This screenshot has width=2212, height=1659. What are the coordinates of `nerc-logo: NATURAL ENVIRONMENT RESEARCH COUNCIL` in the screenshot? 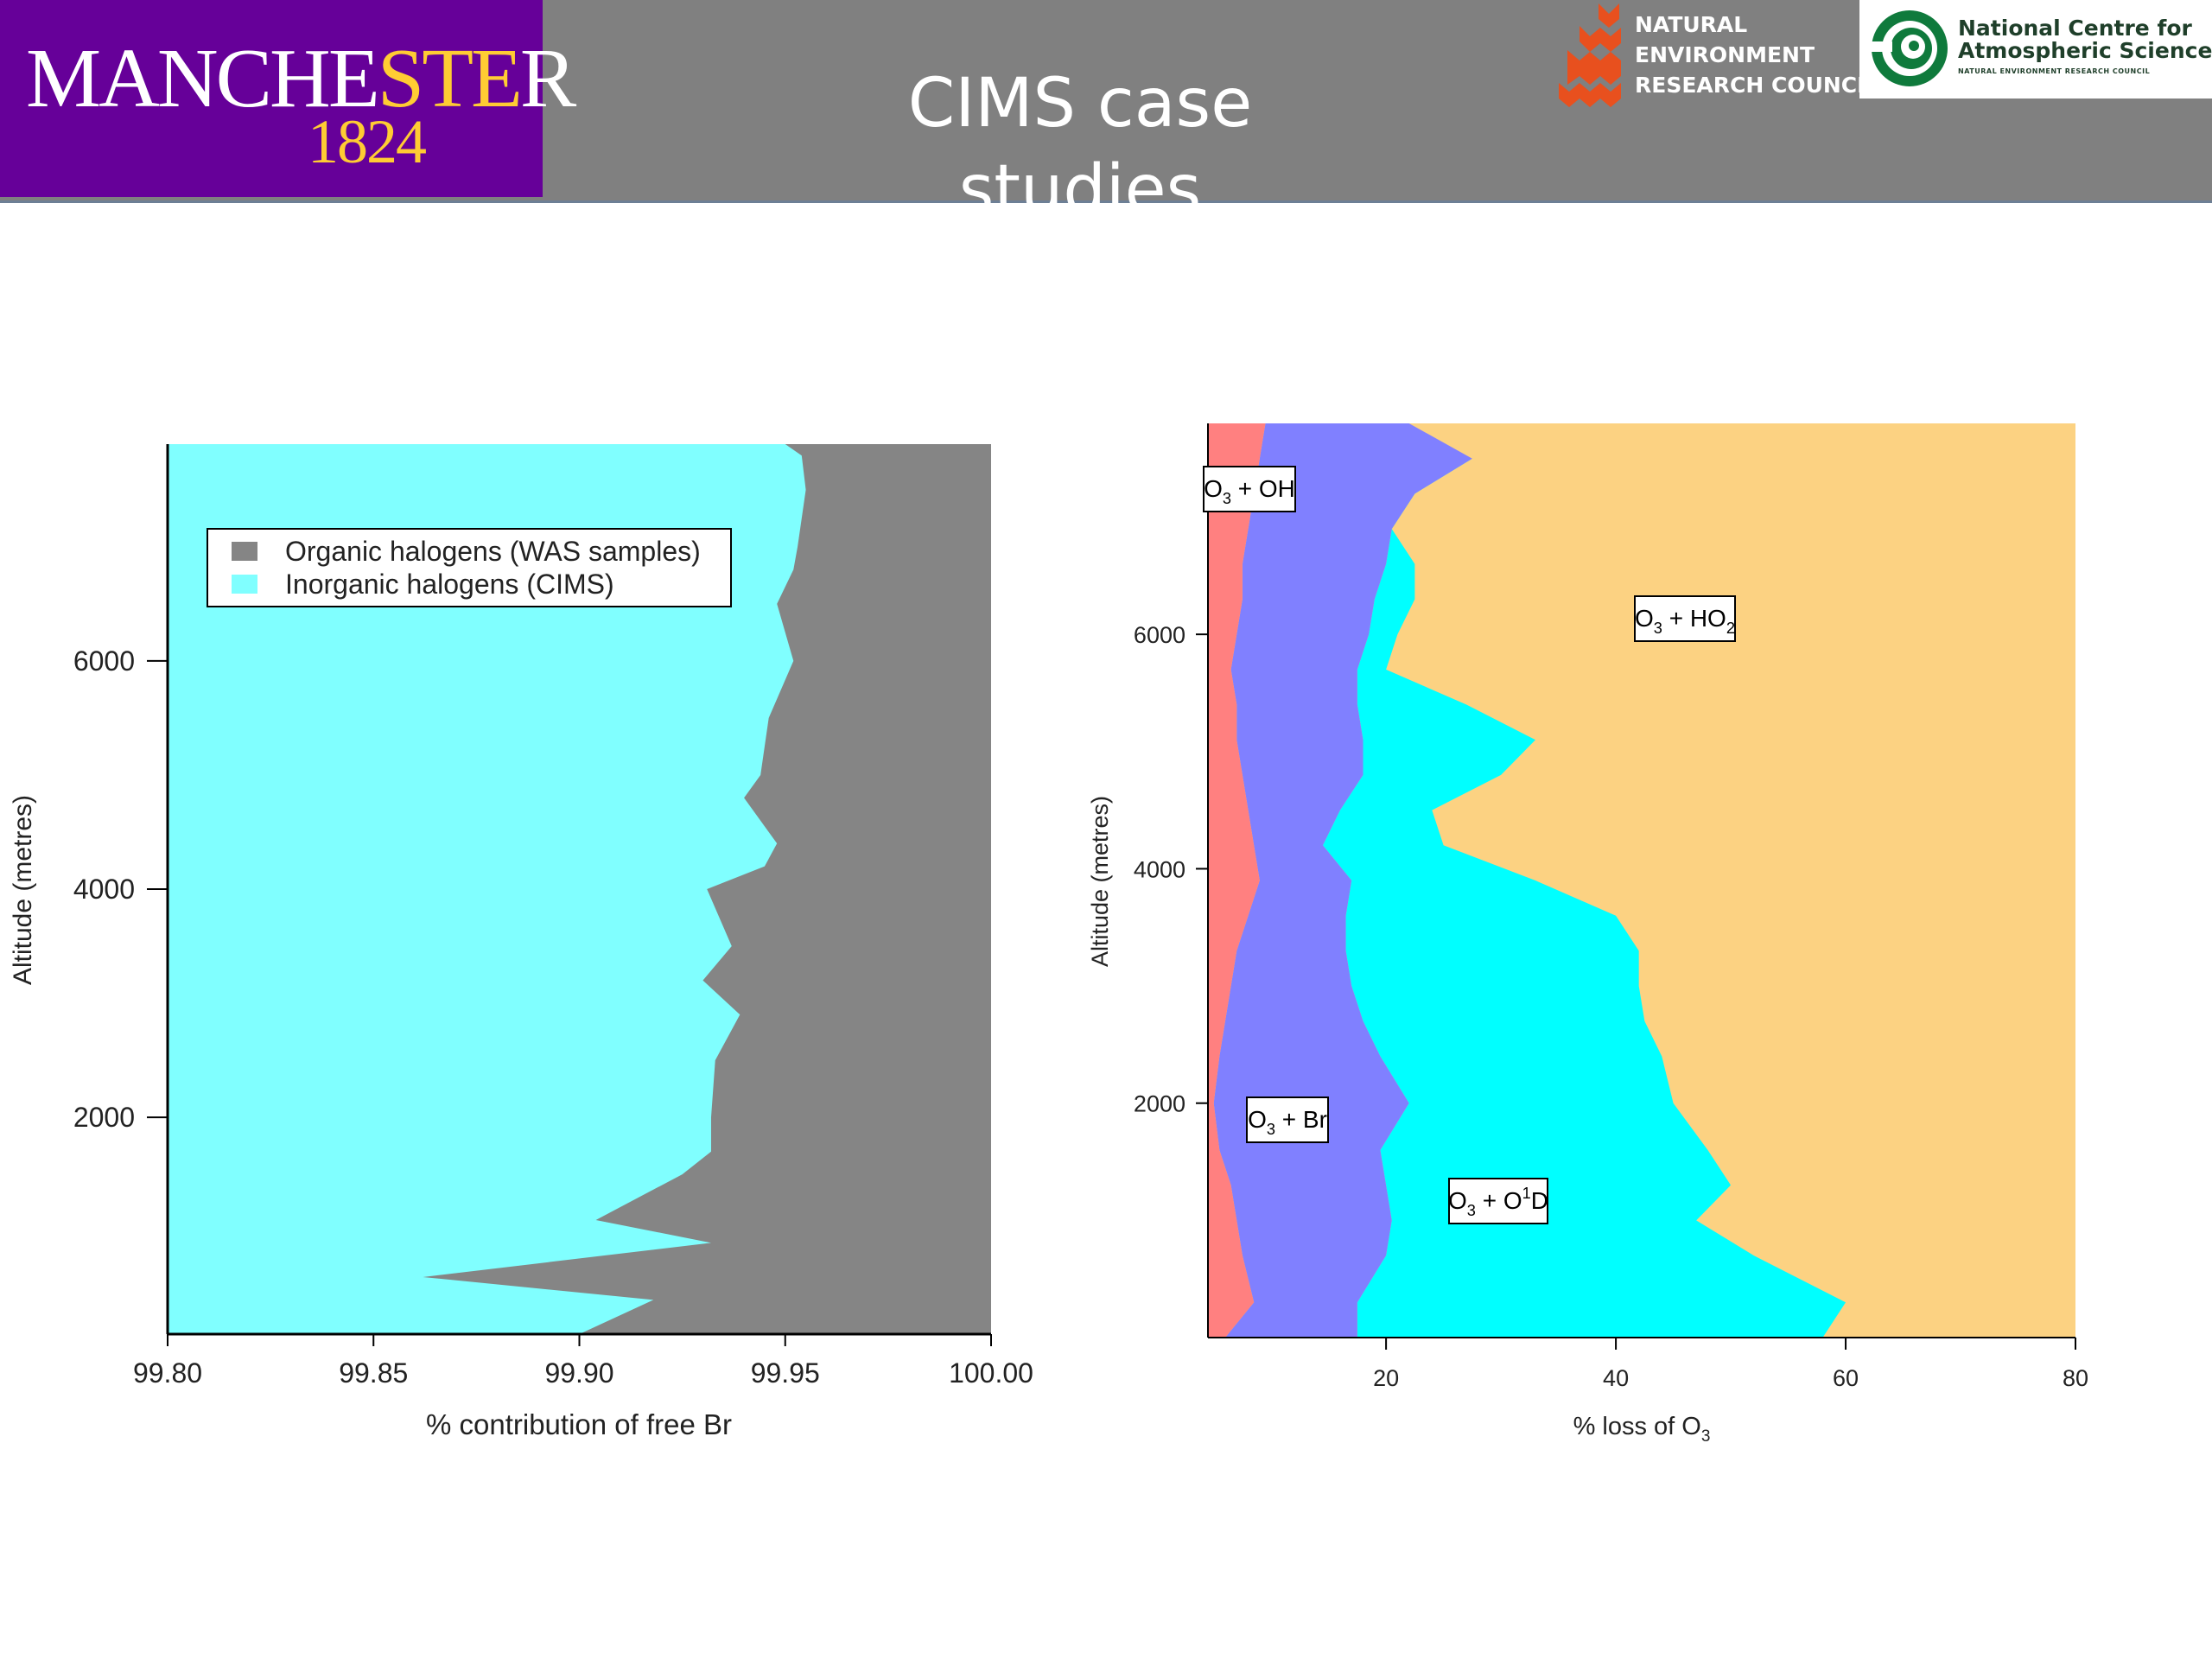 It's located at (1717, 57).